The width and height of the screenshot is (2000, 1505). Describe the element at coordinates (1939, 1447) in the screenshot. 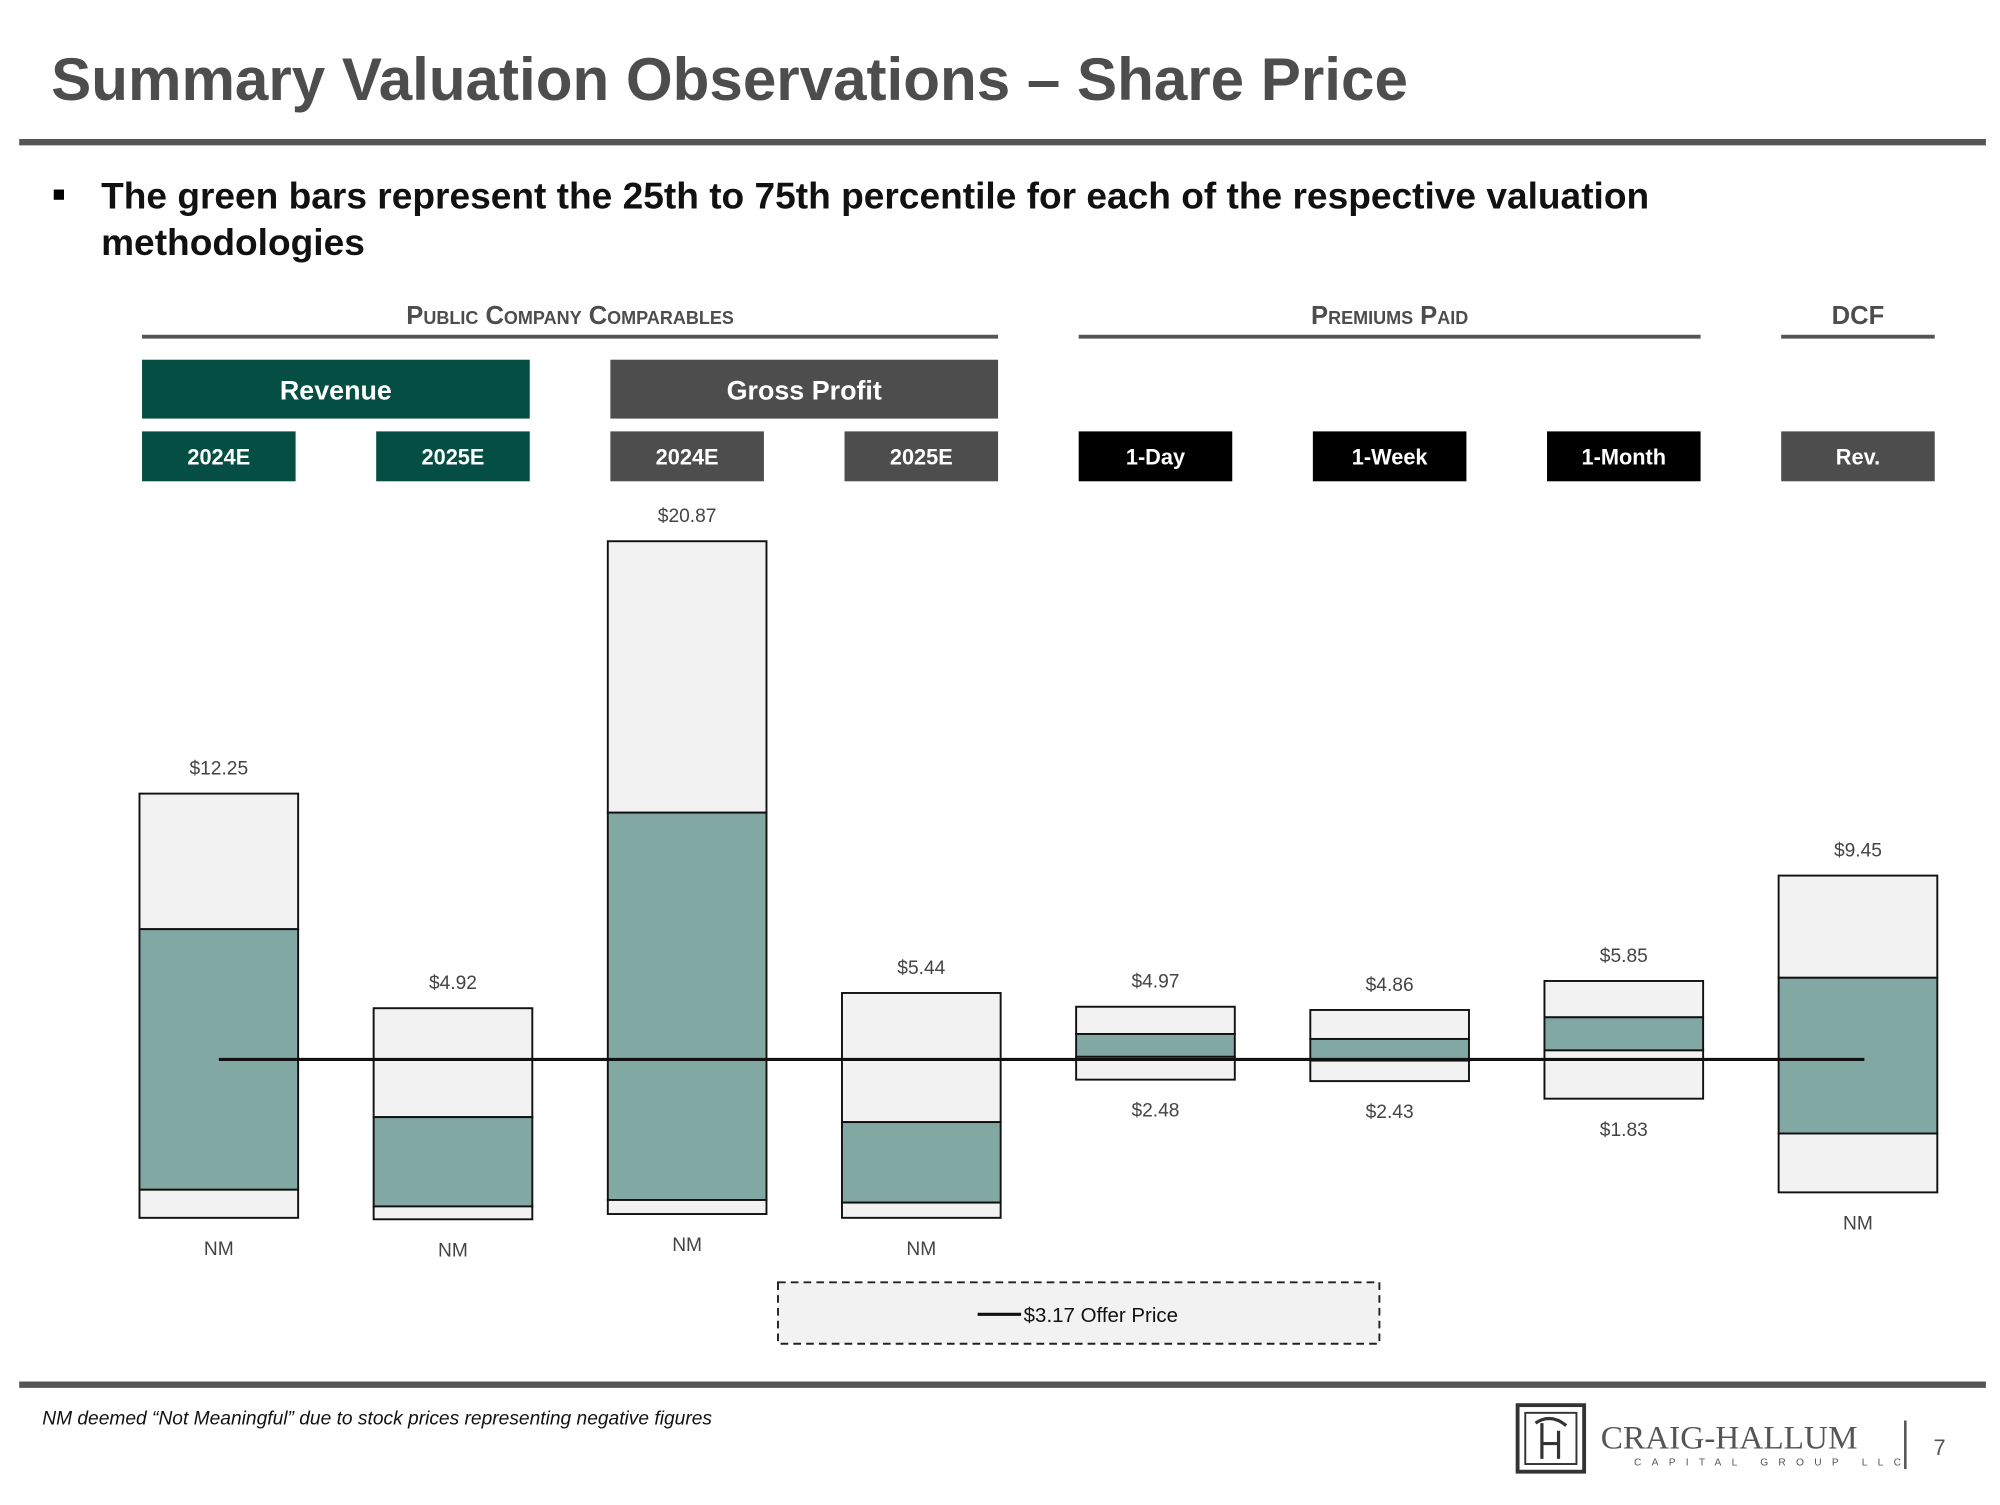

I see `page-number: 7` at that location.